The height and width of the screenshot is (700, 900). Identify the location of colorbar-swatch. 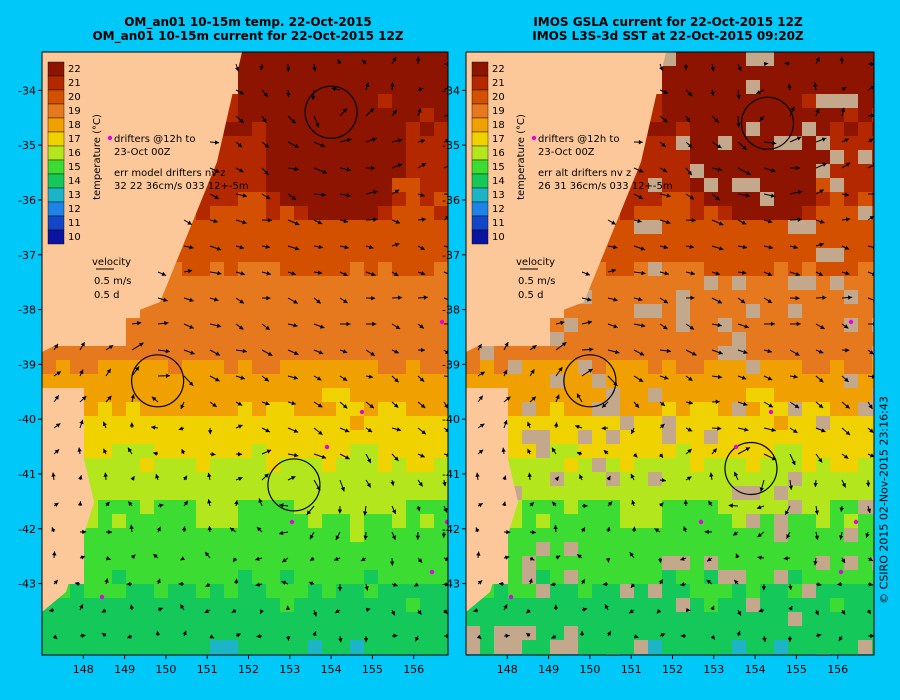
(480, 237).